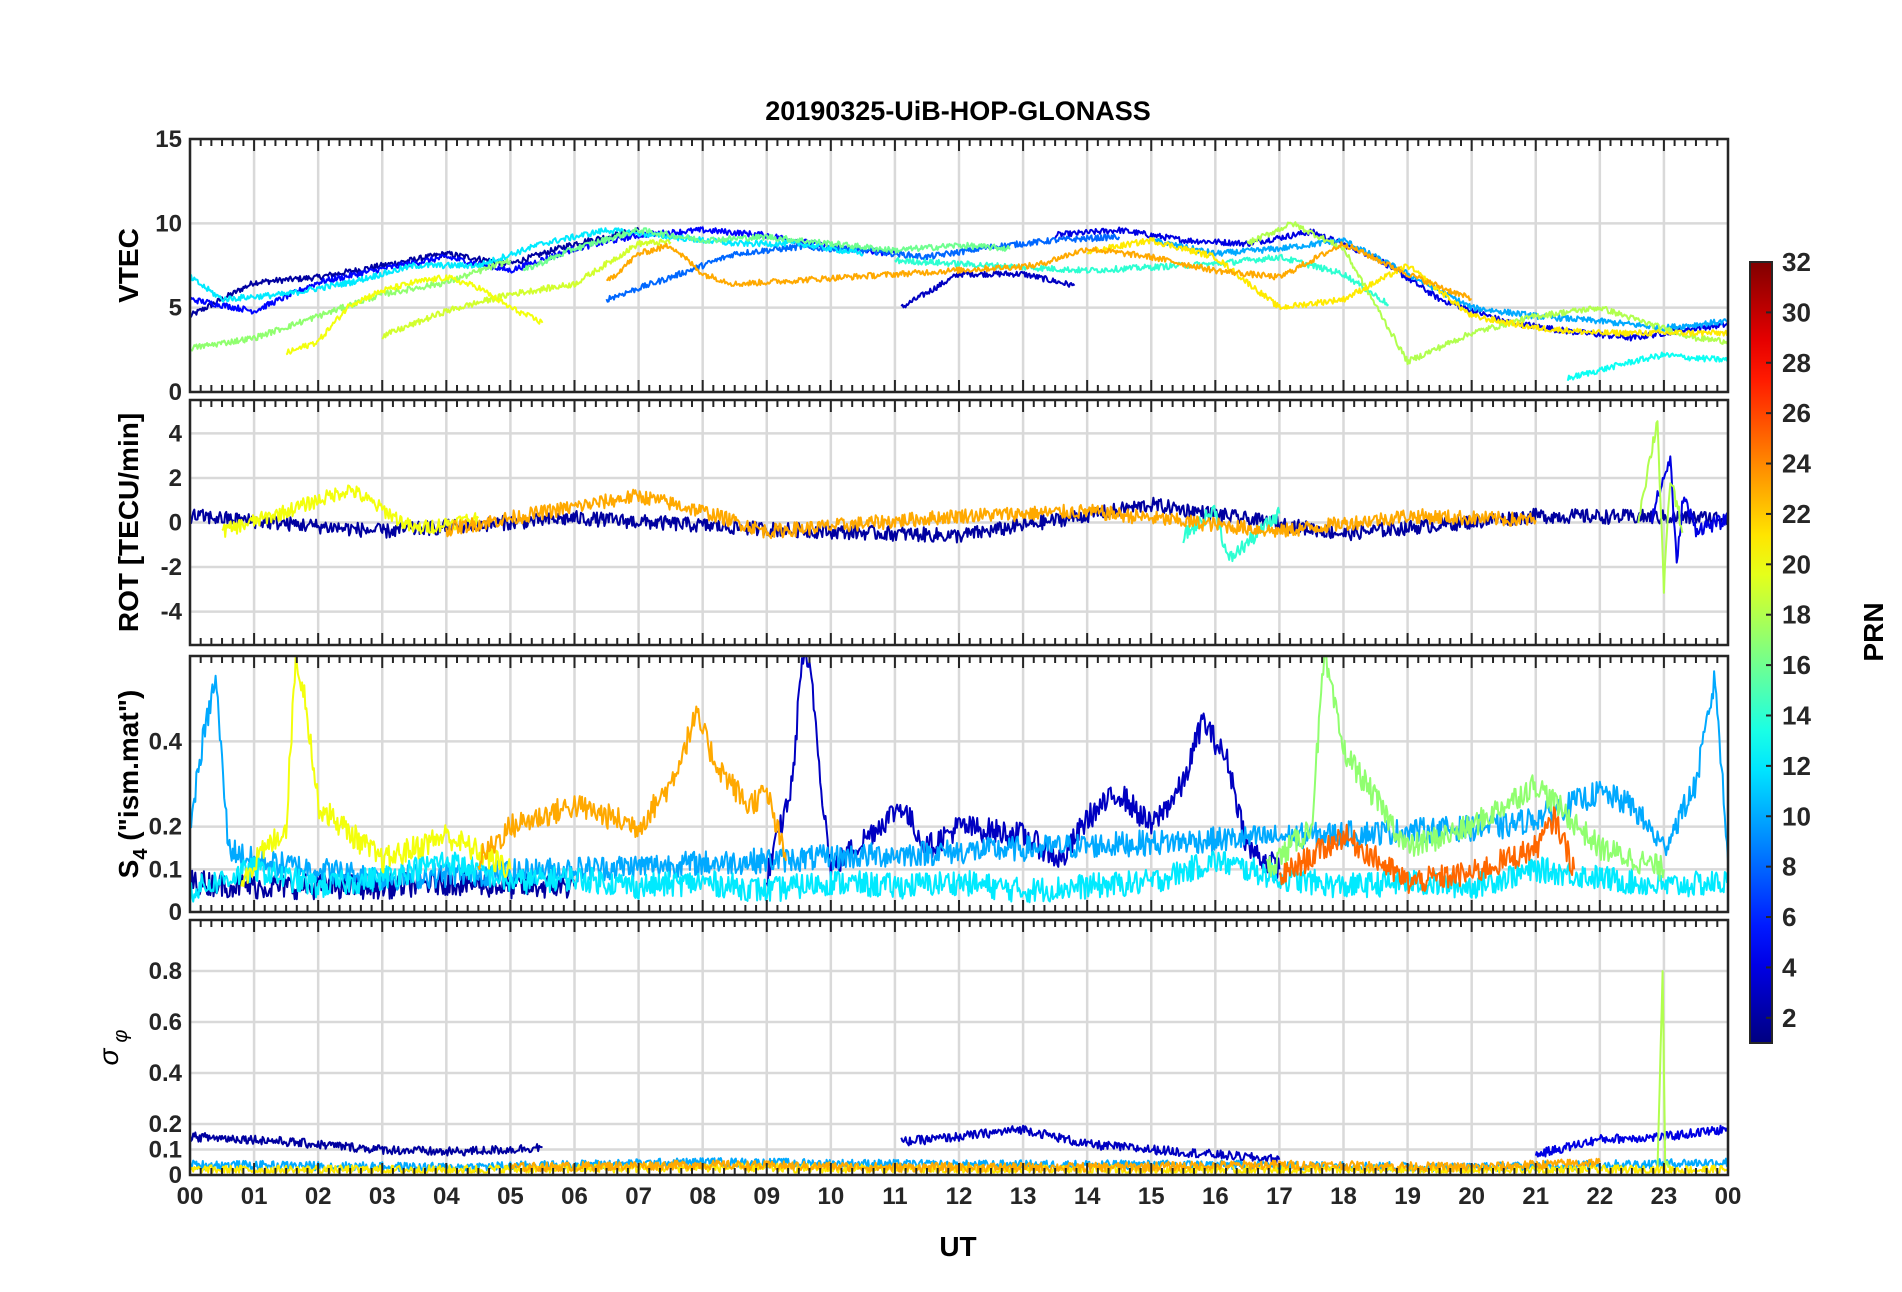 The image size is (1902, 1292). I want to click on x-tick-label-17: 17, so click(1279, 1196).